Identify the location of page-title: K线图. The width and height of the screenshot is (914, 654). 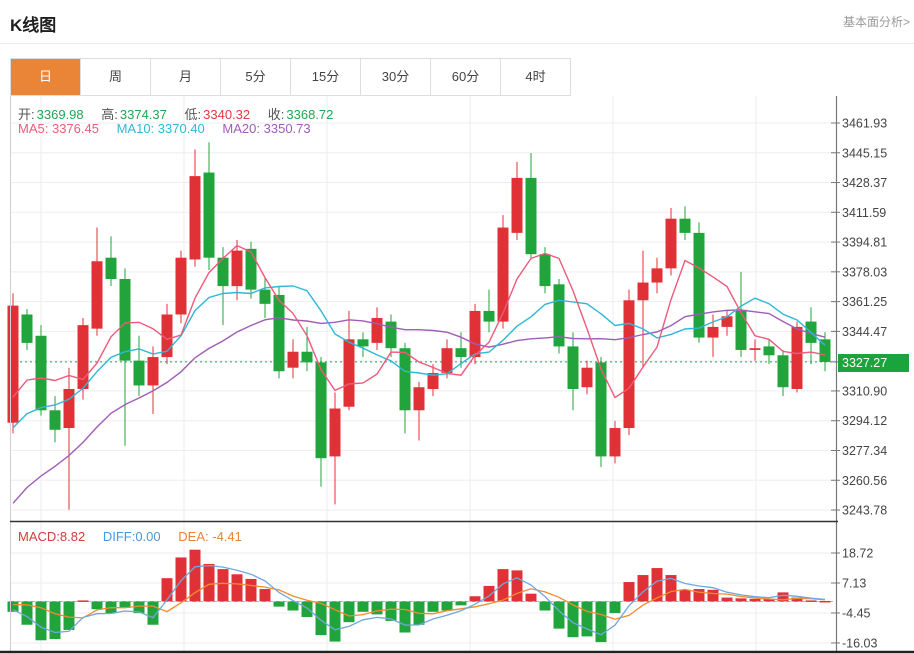
(33, 25).